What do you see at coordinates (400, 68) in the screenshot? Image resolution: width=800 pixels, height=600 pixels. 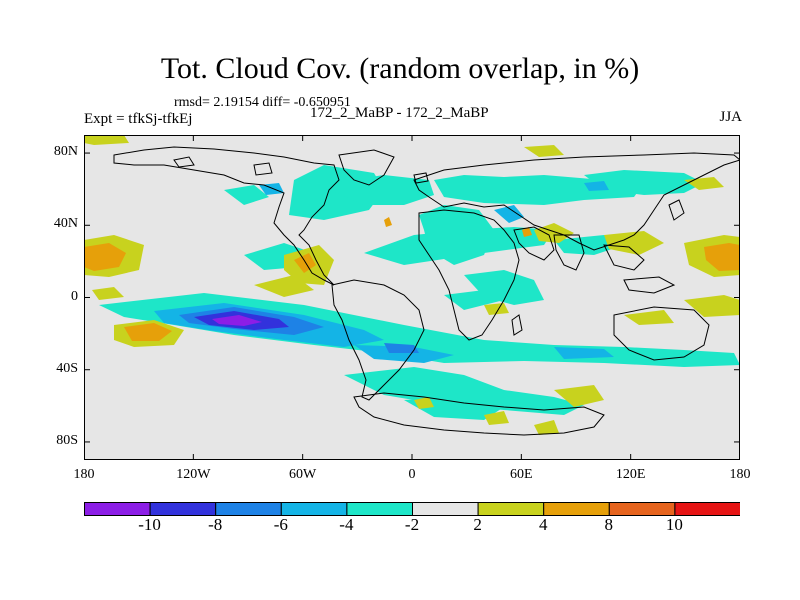 I see `plot-title: Tot. Cloud Cov. (random overlap, in %)` at bounding box center [400, 68].